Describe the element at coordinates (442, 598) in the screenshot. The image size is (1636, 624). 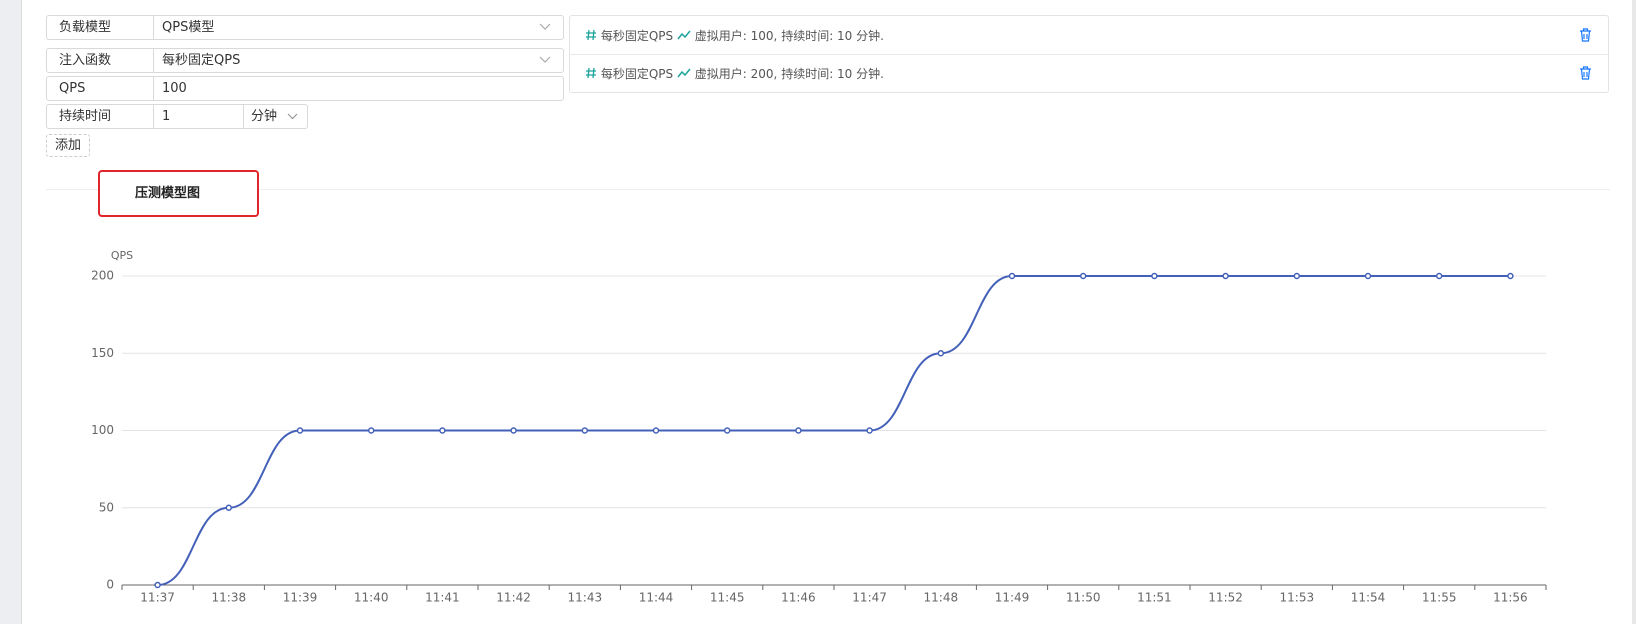
I see `x-tick-label: 11:41` at that location.